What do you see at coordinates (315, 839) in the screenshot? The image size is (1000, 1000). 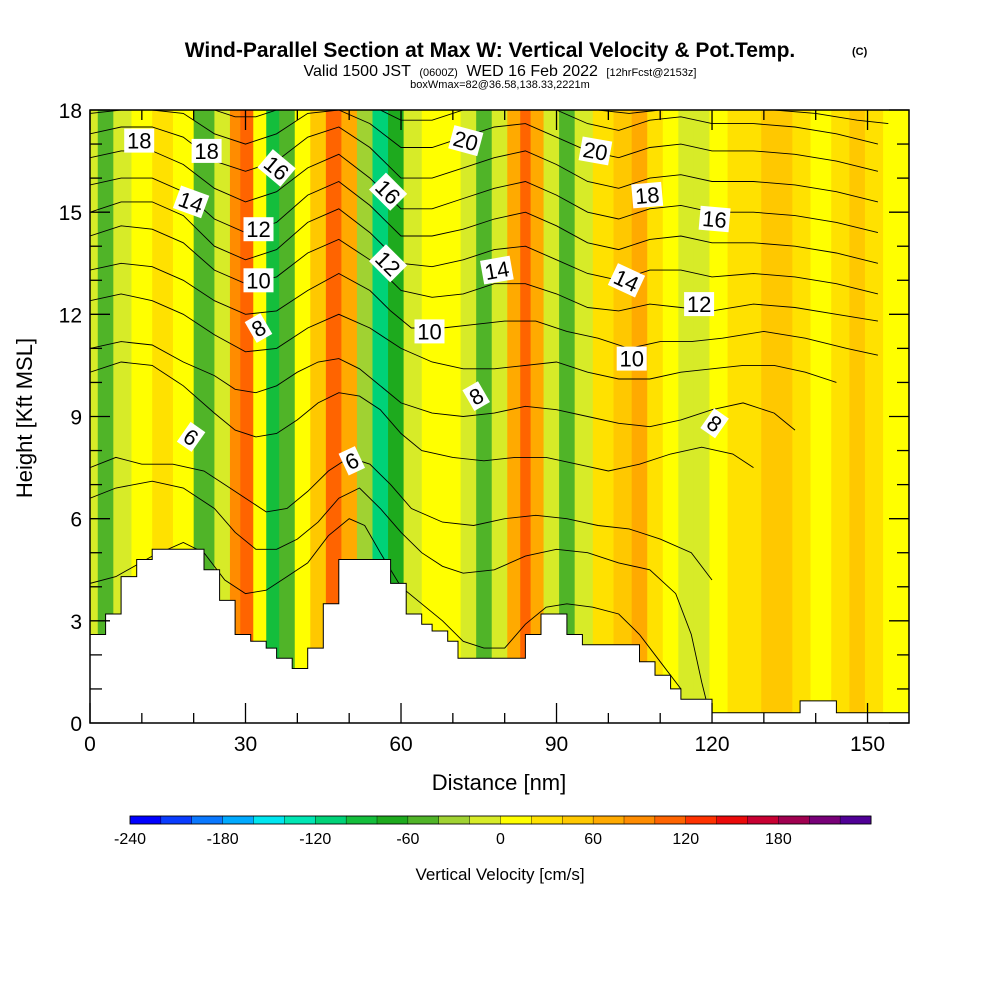 I see `colorbar-tick-label: -120` at bounding box center [315, 839].